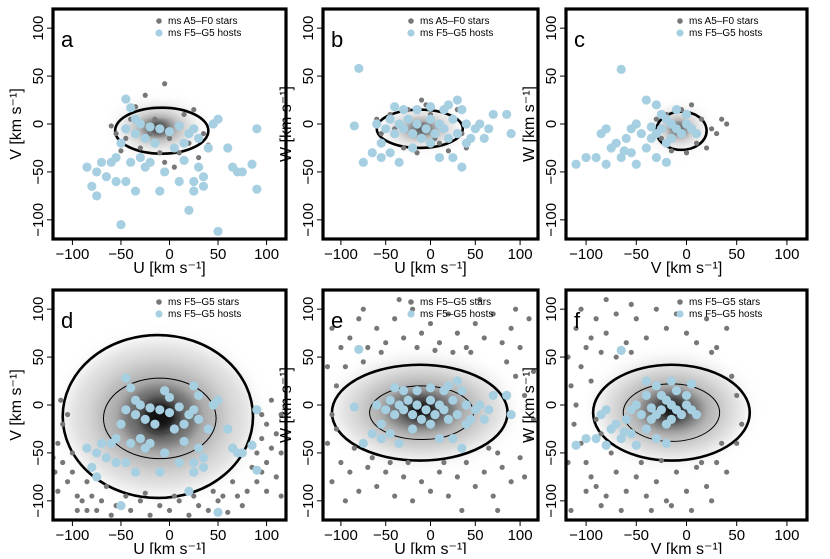 Image resolution: width=830 pixels, height=559 pixels. I want to click on series-stars, so click(168, 457).